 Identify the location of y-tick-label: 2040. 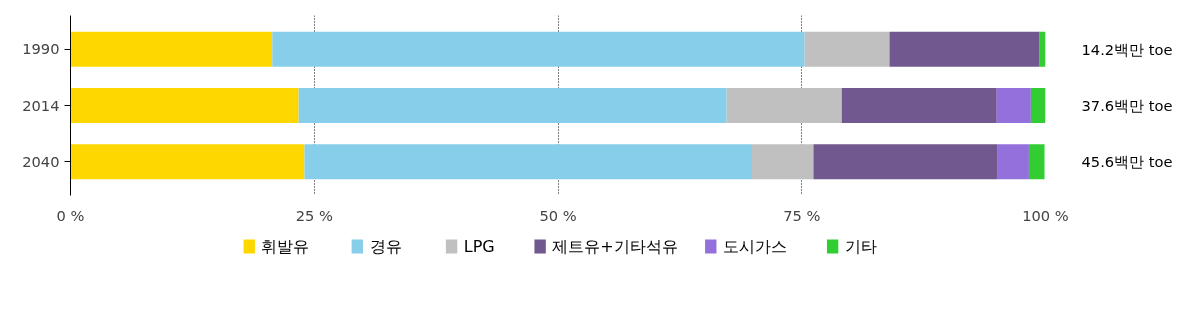
(41, 161).